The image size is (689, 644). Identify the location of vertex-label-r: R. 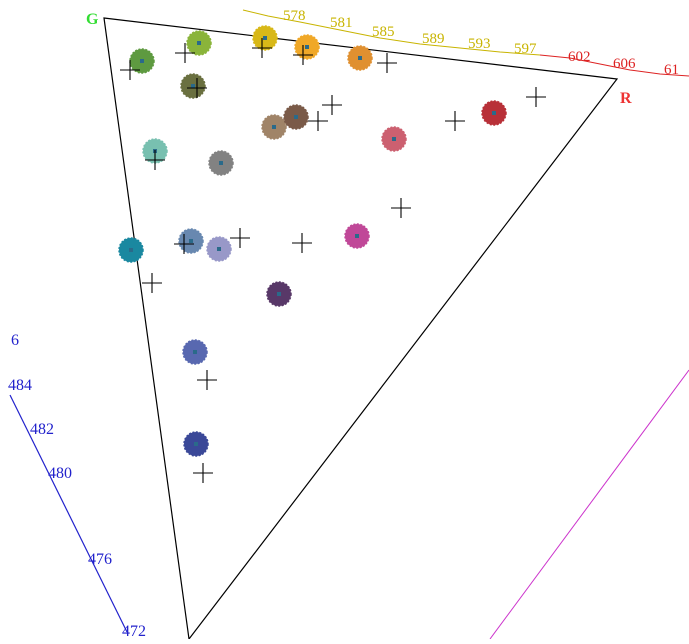
(626, 98).